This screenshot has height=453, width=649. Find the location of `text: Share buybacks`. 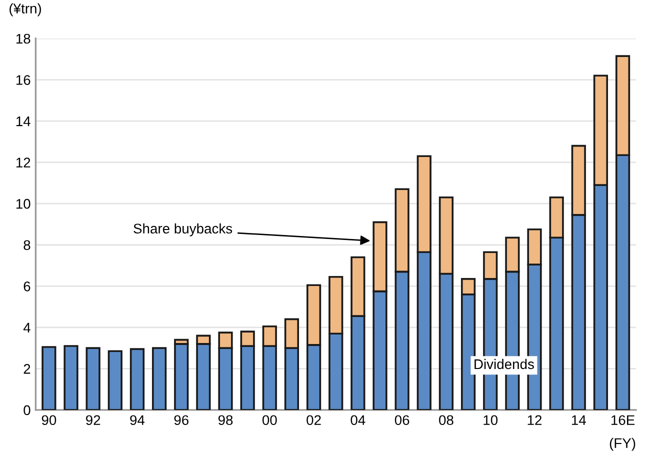

text: Share buybacks is located at coordinates (183, 229).